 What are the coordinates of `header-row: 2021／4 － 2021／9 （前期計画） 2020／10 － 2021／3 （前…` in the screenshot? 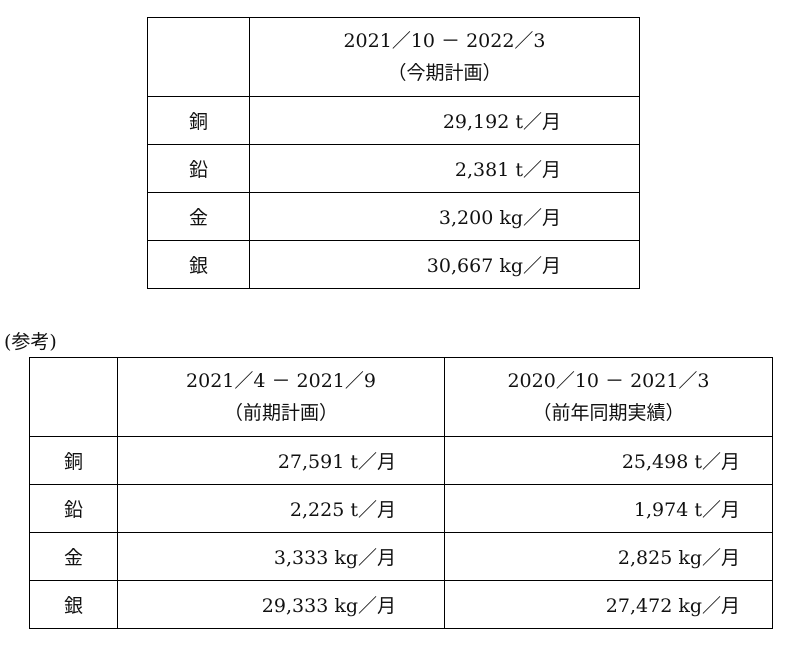 It's located at (401, 397).